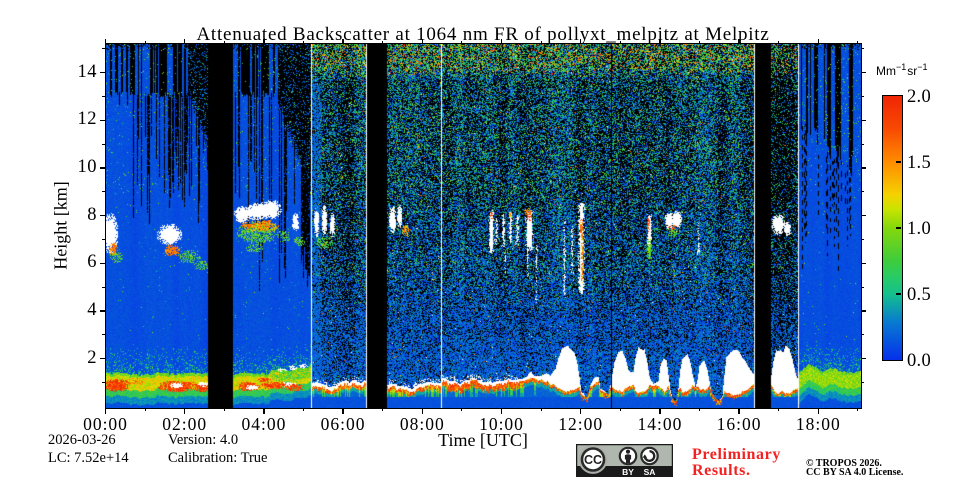 This screenshot has height=480, width=960. Describe the element at coordinates (650, 472) in the screenshot. I see `svg-text: SA` at that location.